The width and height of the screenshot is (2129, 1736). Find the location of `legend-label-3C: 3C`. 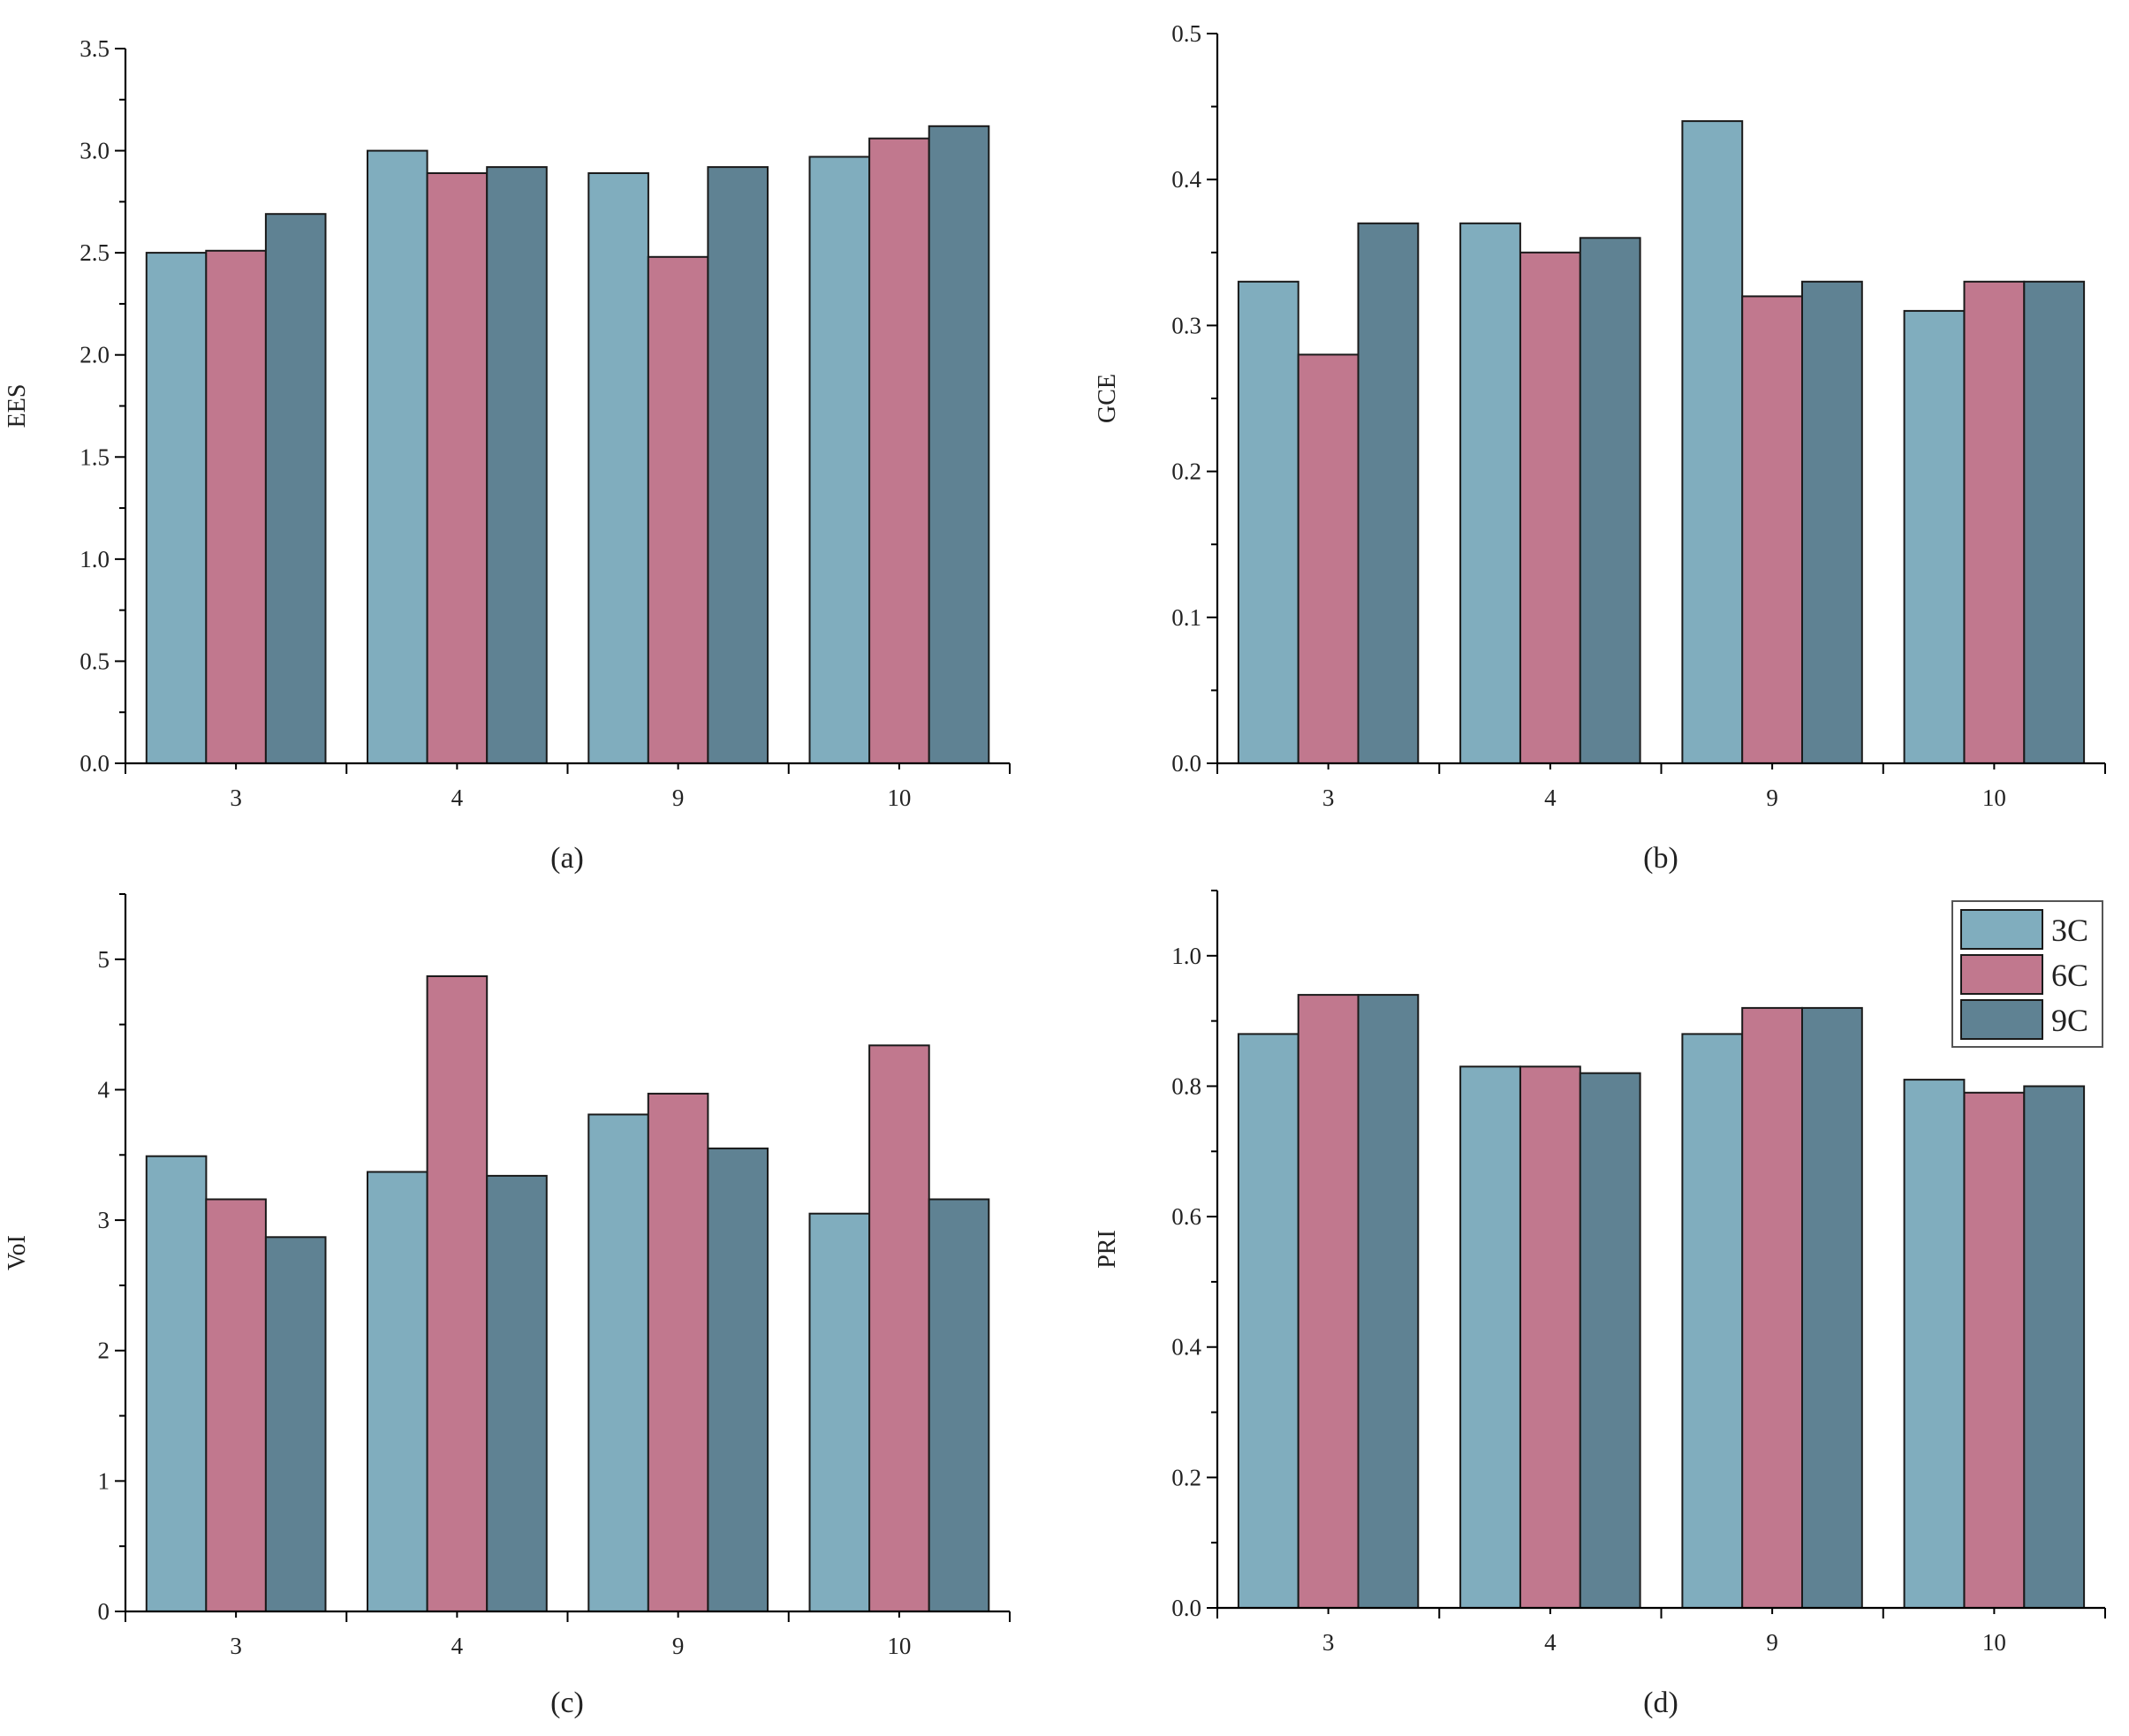

legend-label-3C: 3C is located at coordinates (2070, 931).